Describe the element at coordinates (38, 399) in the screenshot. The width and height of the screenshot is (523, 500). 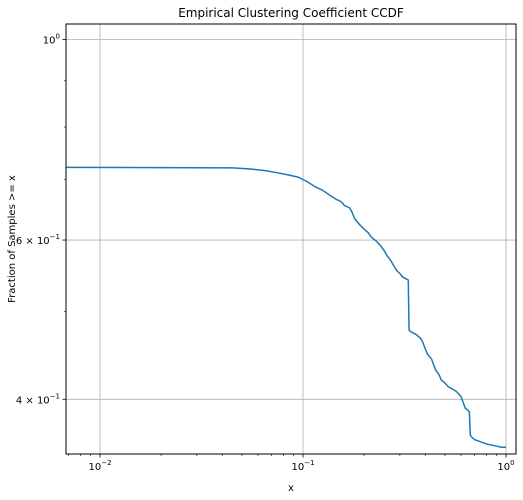
I see `y-tick-label: 4 × 10⁻¹` at that location.